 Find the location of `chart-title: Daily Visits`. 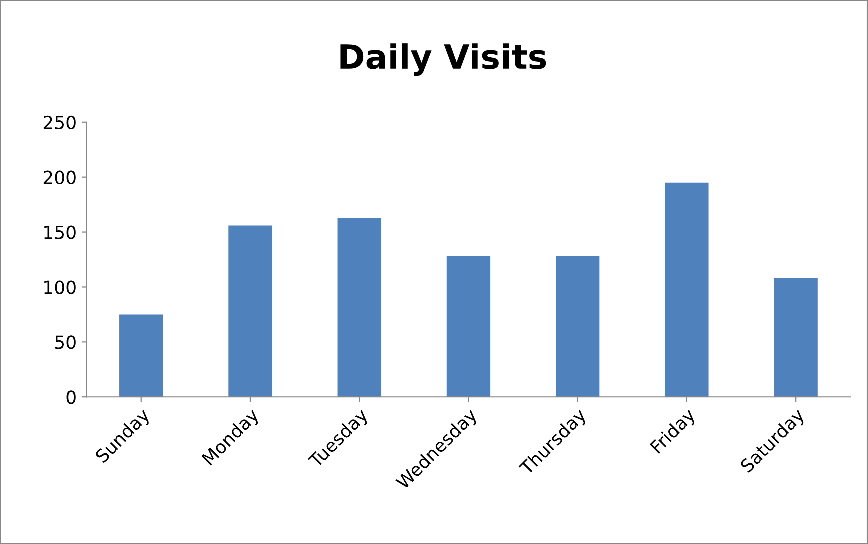

chart-title: Daily Visits is located at coordinates (443, 60).